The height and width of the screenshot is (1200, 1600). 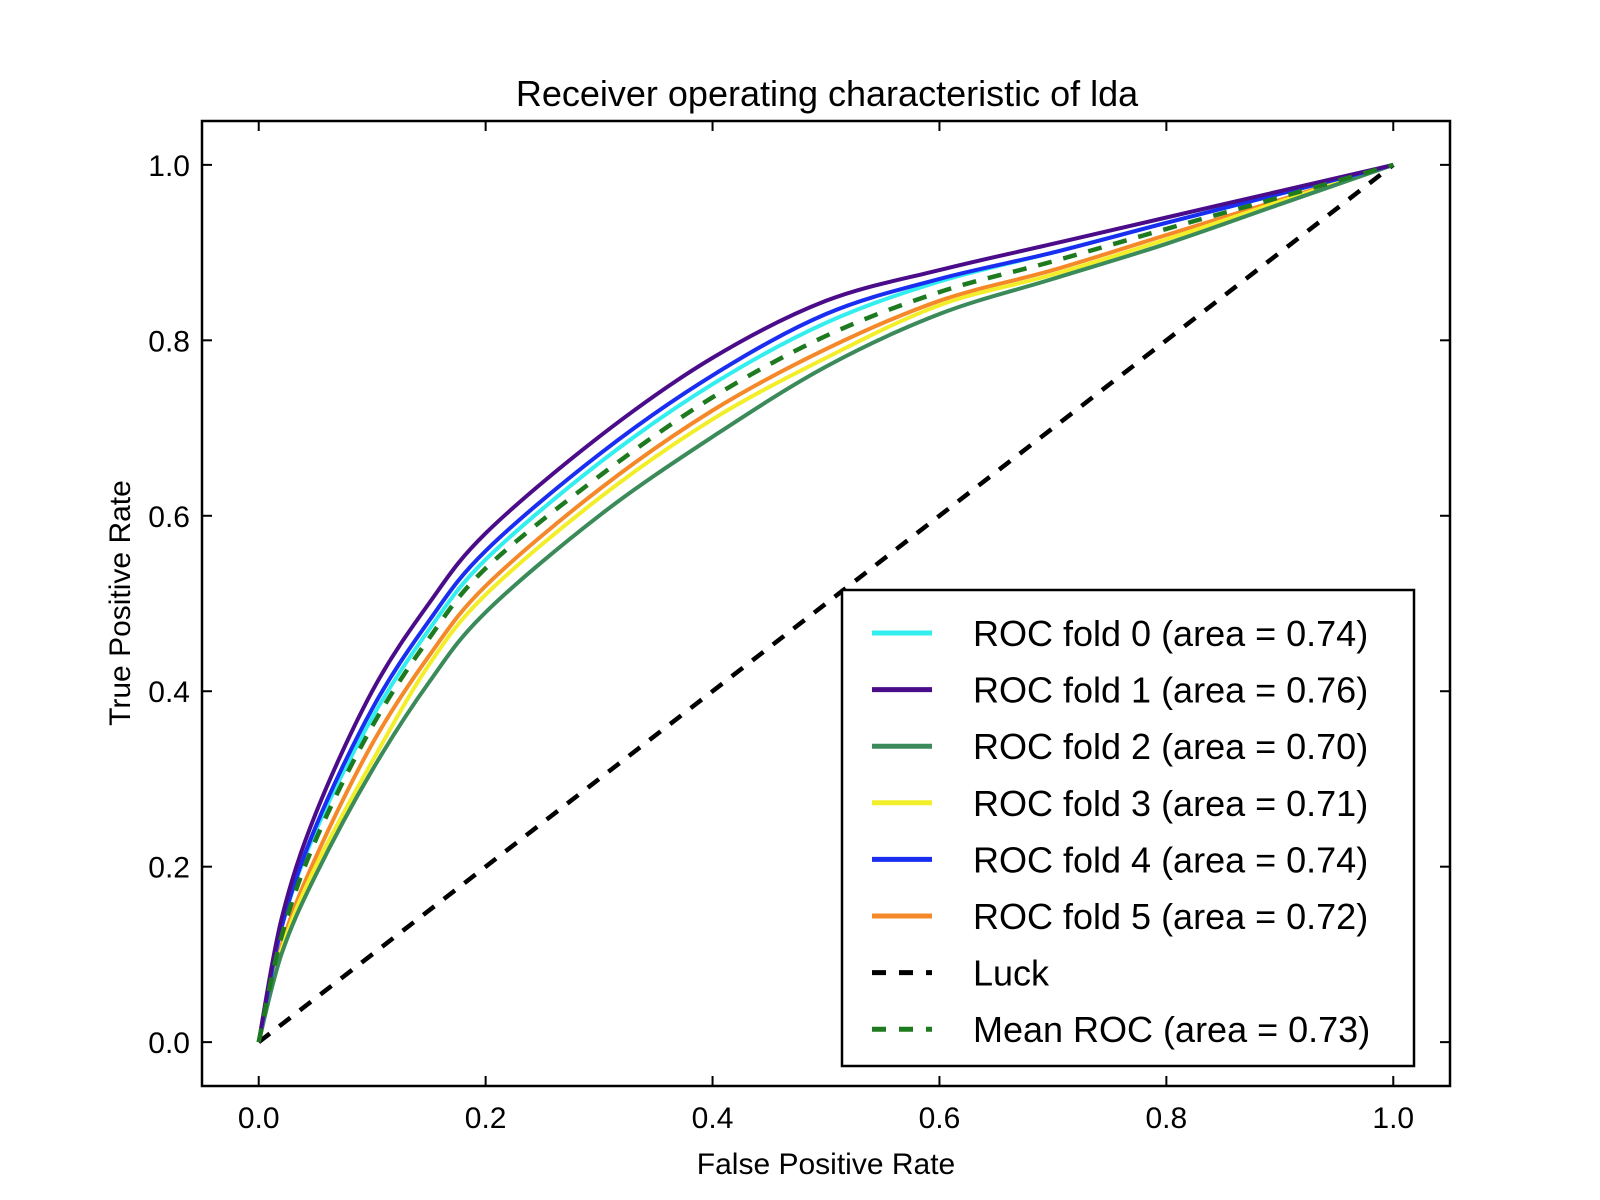 What do you see at coordinates (486, 1118) in the screenshot?
I see `x-tick-label: 0.2` at bounding box center [486, 1118].